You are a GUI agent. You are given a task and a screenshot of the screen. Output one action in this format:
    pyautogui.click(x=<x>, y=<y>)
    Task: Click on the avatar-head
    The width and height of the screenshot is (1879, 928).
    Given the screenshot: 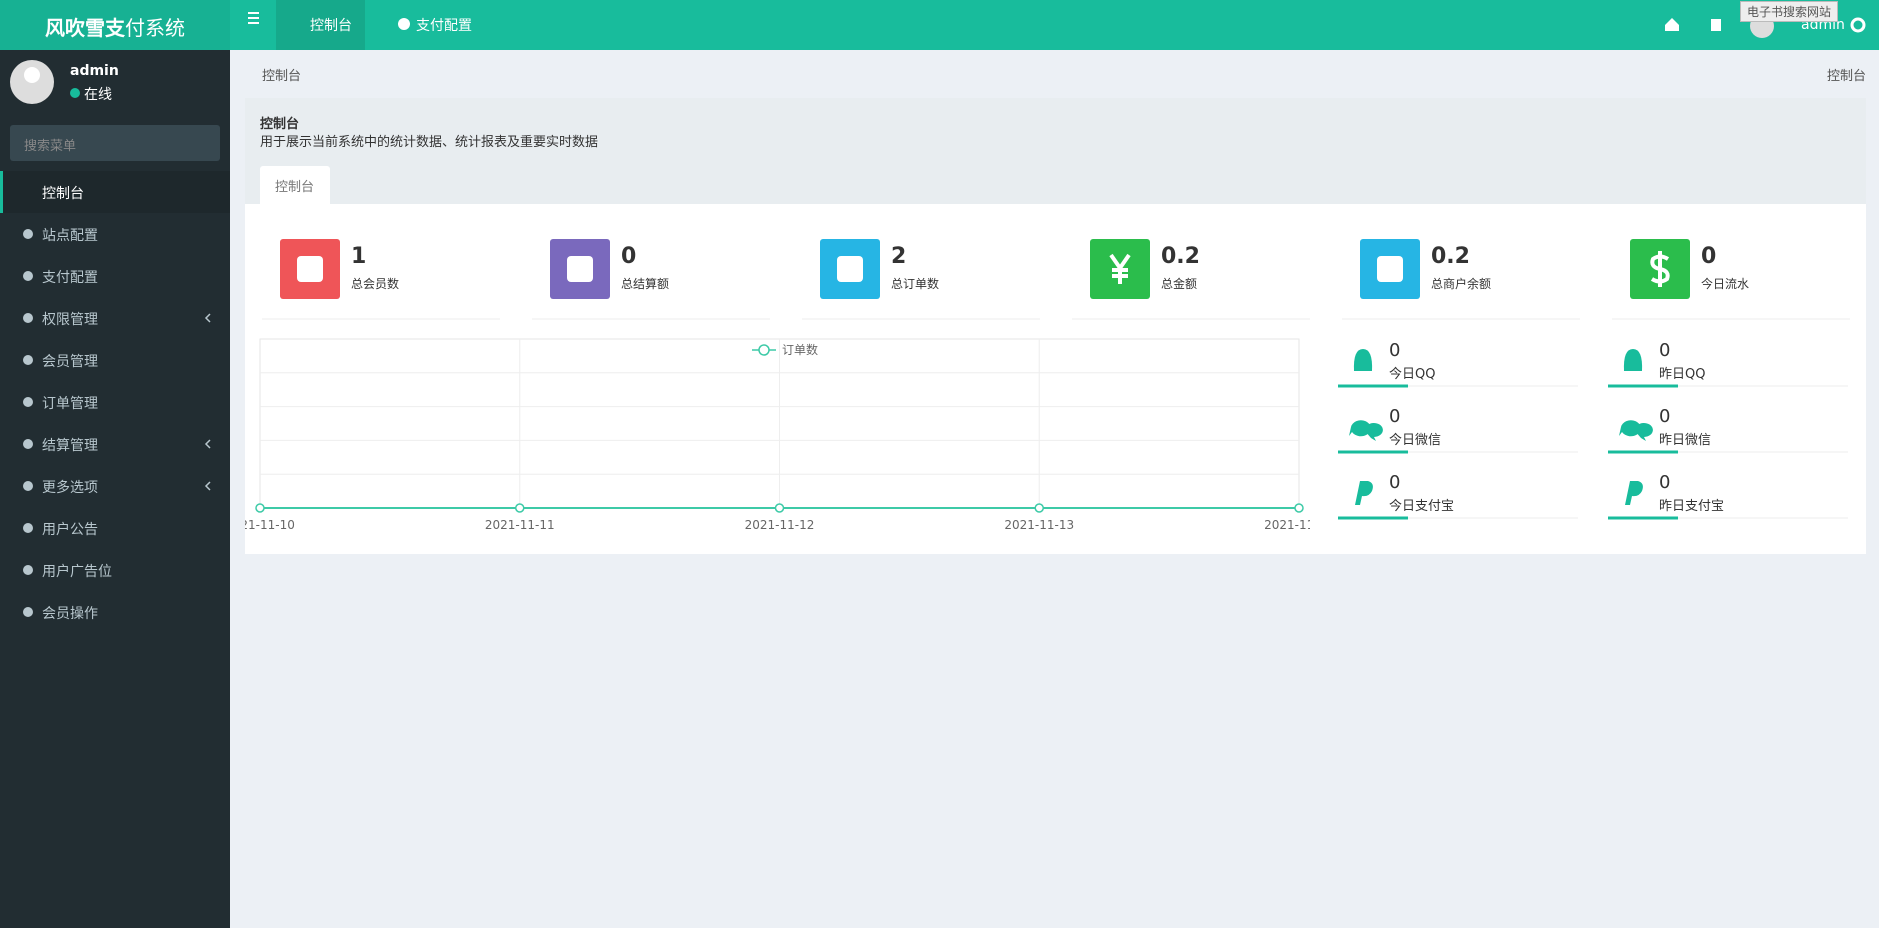 What is the action you would take?
    pyautogui.click(x=32, y=75)
    